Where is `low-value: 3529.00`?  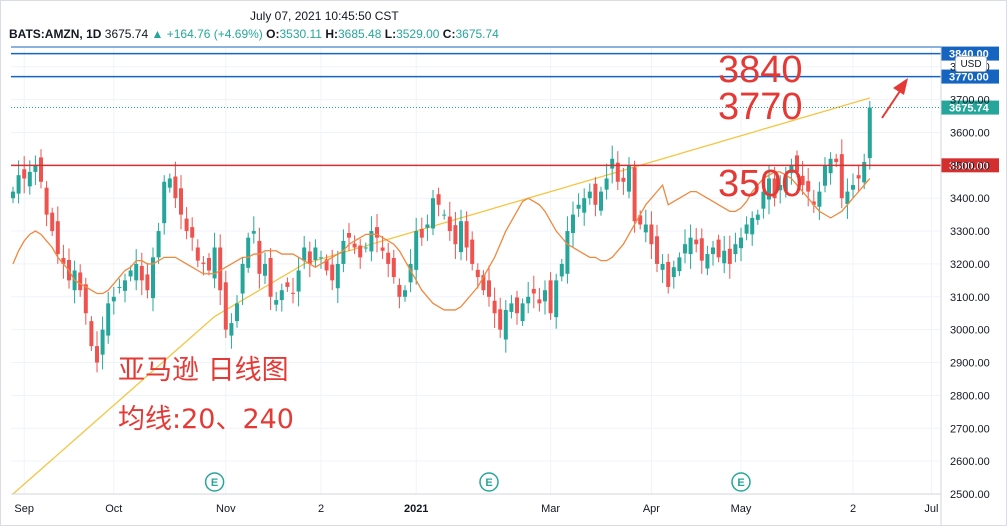
low-value: 3529.00 is located at coordinates (418, 34).